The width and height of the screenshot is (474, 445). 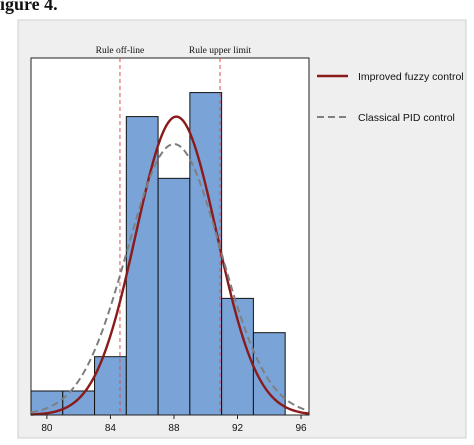 What do you see at coordinates (29, 7) in the screenshot?
I see `figure-caption-fragment: igure 4.` at bounding box center [29, 7].